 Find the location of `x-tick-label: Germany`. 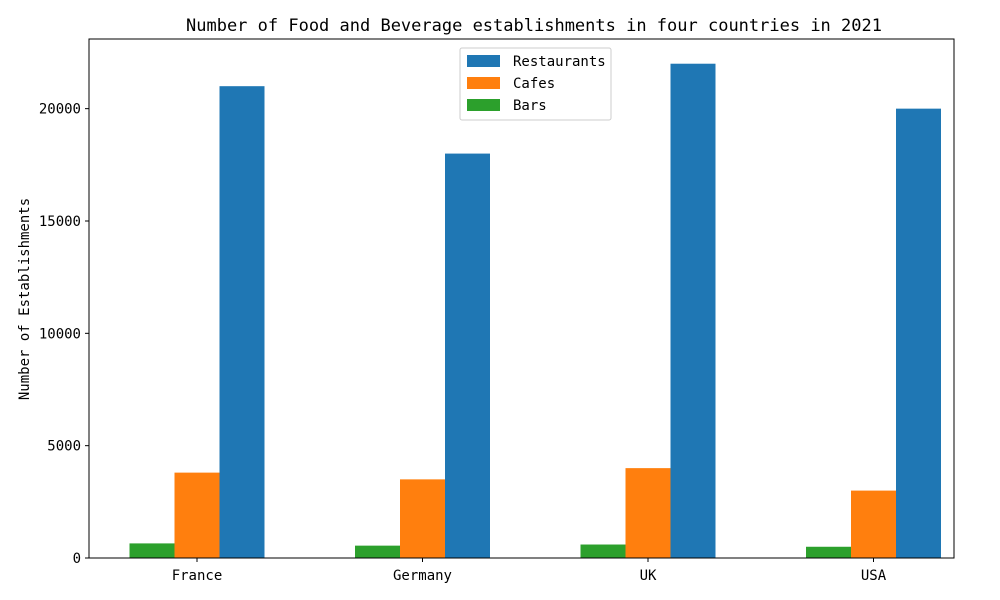

x-tick-label: Germany is located at coordinates (422, 576).